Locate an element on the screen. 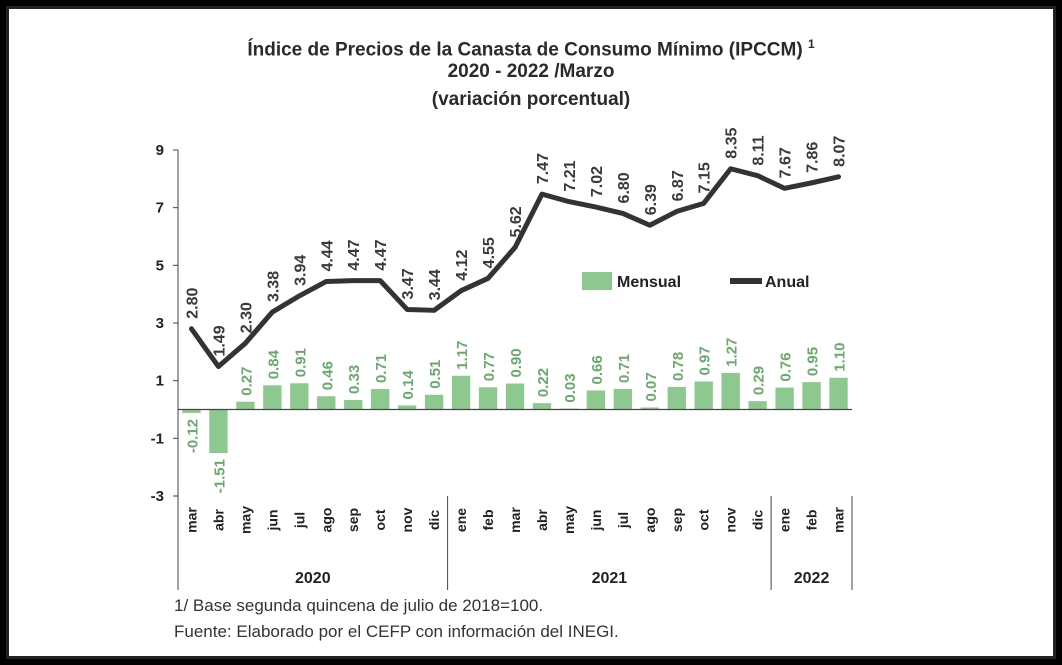 This screenshot has width=1062, height=665. y-tick-label: 7 is located at coordinates (160, 208).